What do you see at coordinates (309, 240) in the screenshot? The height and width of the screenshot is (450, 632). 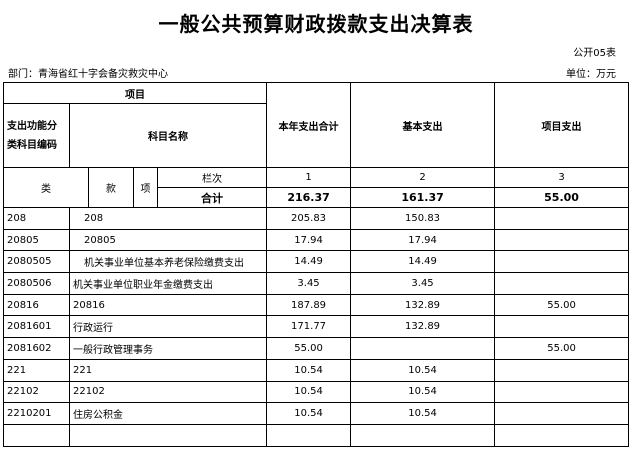 I see `row-total: 17.94` at bounding box center [309, 240].